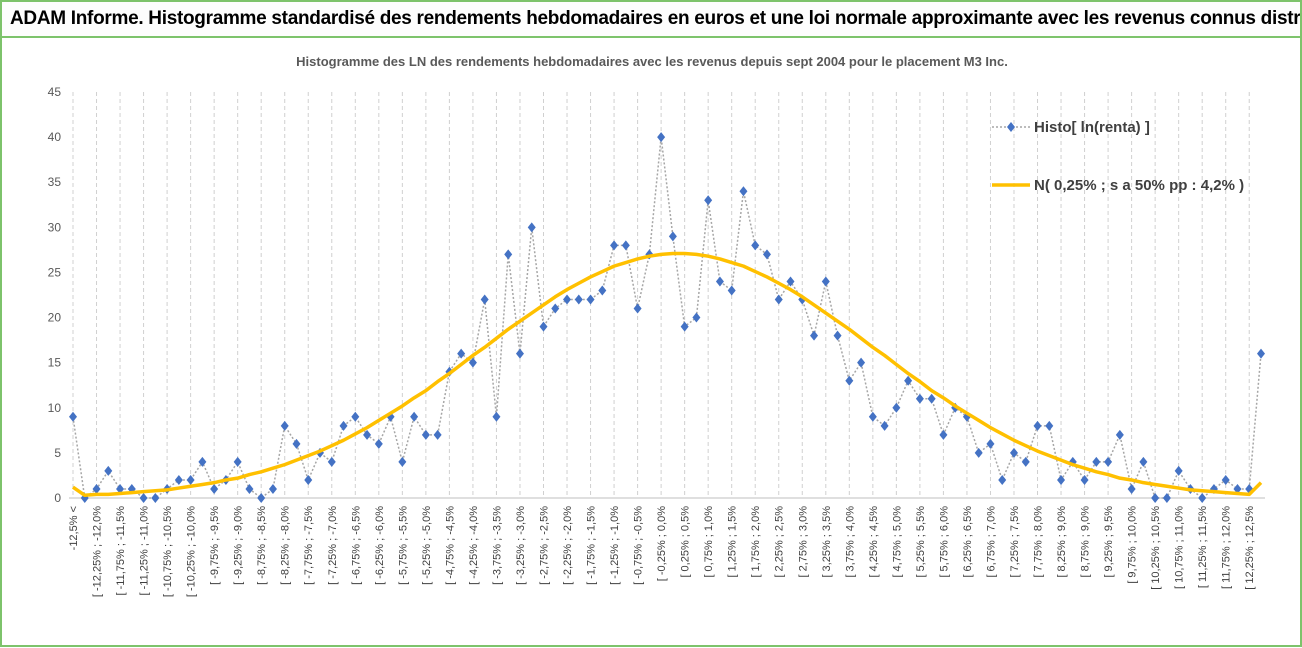 Image resolution: width=1302 pixels, height=648 pixels. I want to click on x-tick-label: [ -6,75% ; -6,5%, so click(356, 545).